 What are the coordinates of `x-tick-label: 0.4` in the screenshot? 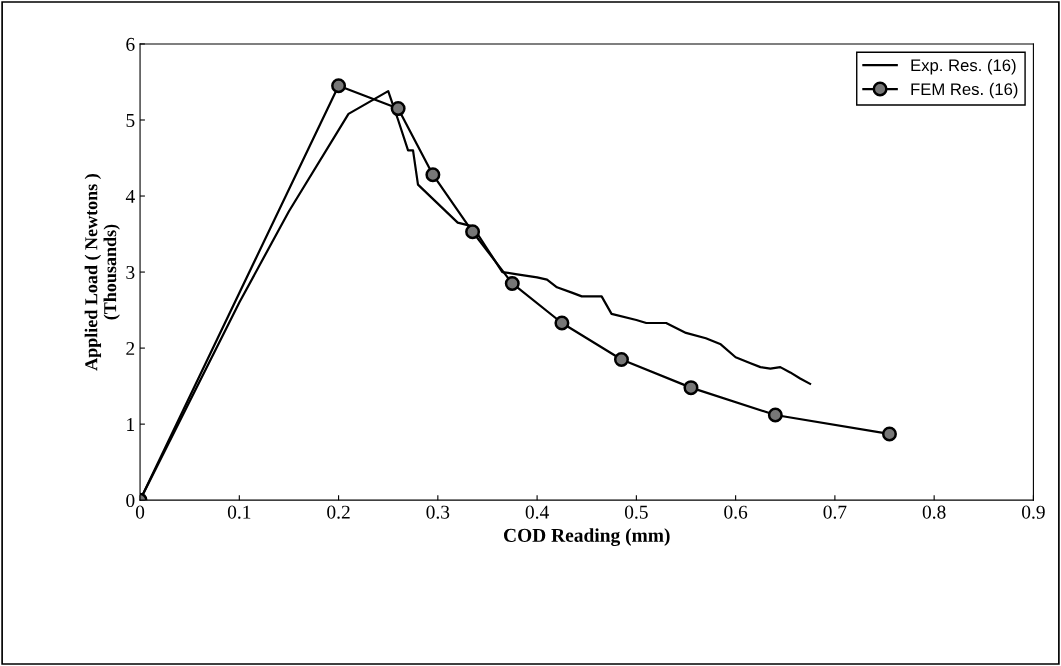 It's located at (537, 512).